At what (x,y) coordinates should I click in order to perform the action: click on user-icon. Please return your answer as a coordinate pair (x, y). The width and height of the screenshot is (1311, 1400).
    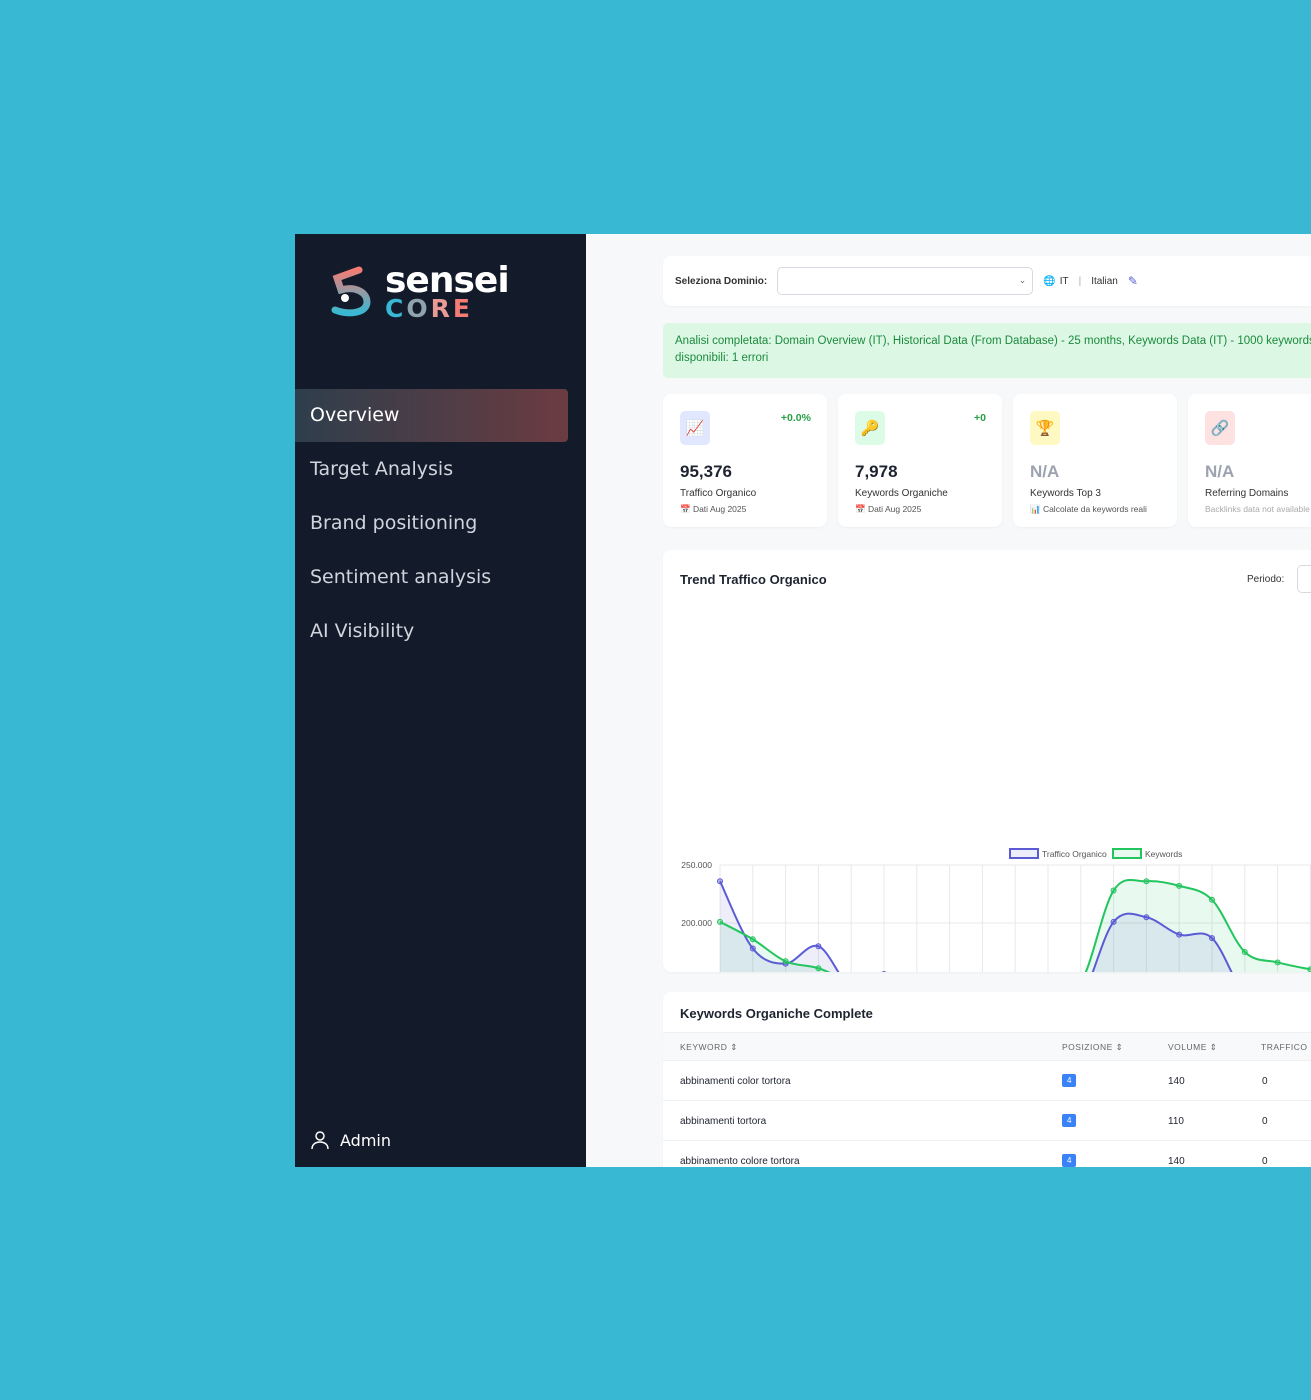
    Looking at the image, I should click on (320, 1140).